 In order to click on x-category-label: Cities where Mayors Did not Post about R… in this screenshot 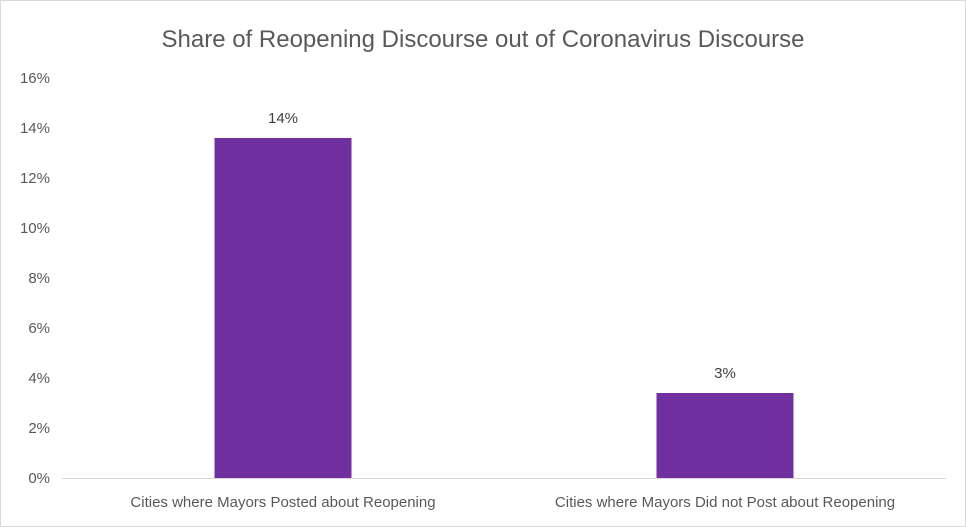, I will do `click(725, 502)`.